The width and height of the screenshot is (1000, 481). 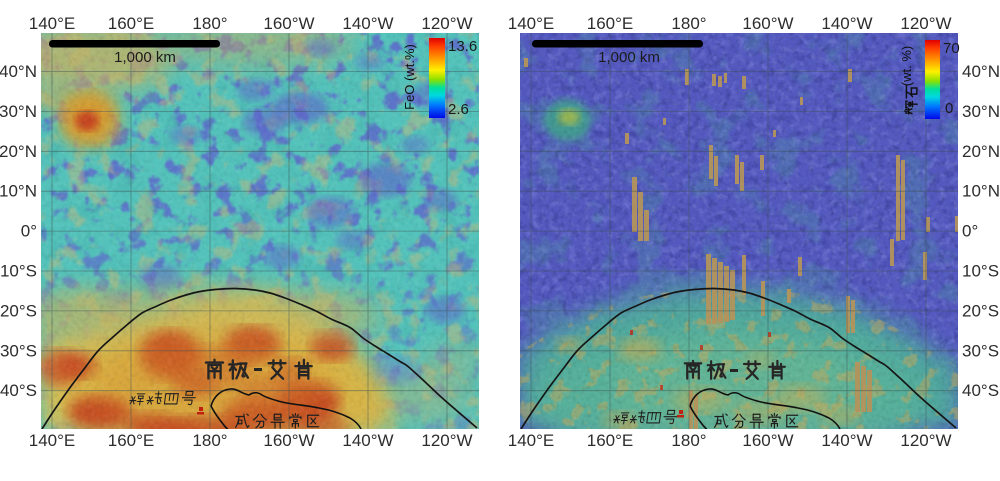 I want to click on svg-text: FeO (wt.%), so click(x=409, y=77).